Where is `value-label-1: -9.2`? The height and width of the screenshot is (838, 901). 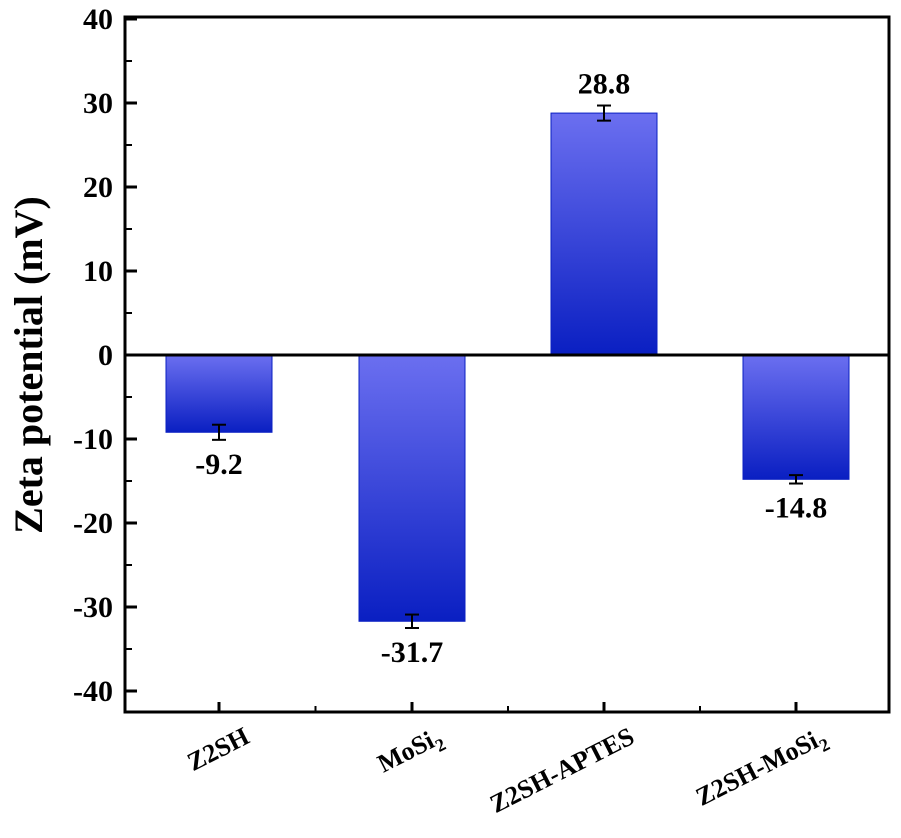 value-label-1: -9.2 is located at coordinates (219, 464).